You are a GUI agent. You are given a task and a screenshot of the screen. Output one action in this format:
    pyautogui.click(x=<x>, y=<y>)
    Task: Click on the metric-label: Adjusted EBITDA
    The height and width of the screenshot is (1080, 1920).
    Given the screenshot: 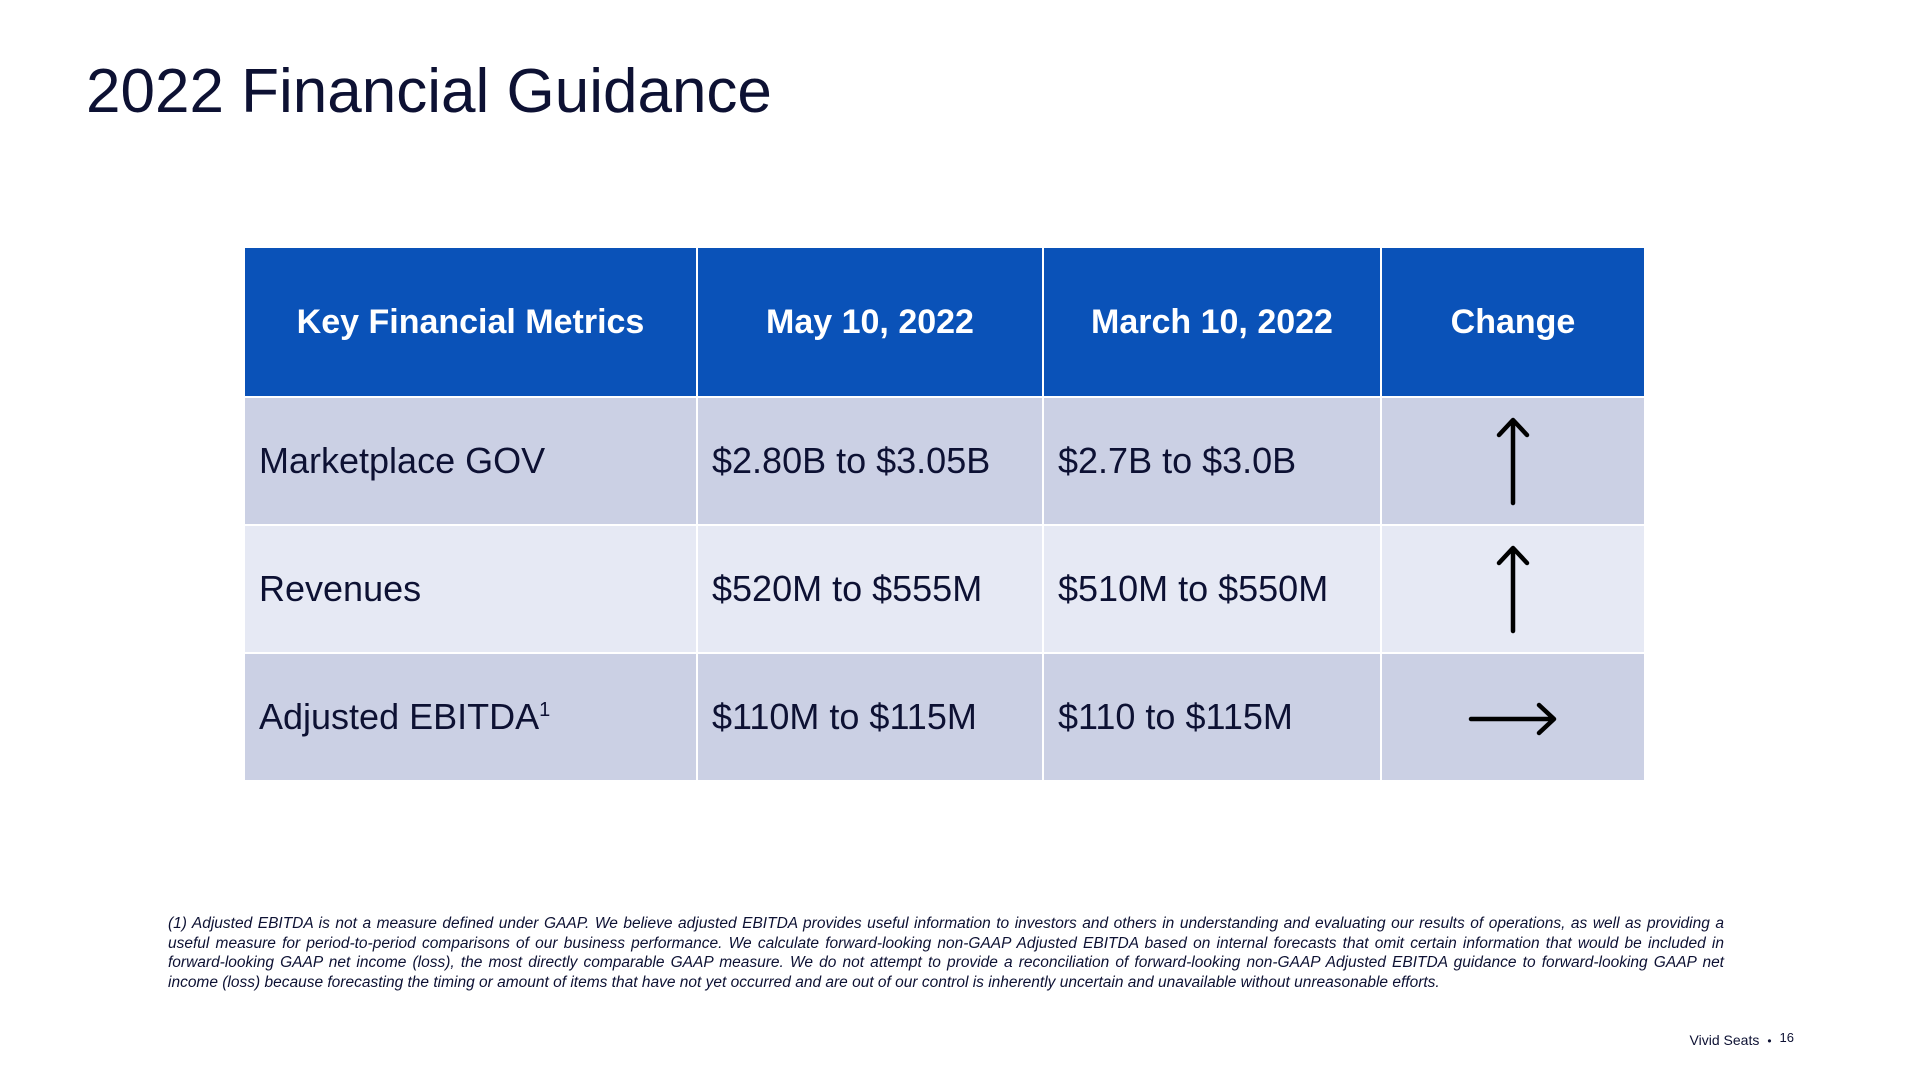 What is the action you would take?
    pyautogui.click(x=399, y=716)
    